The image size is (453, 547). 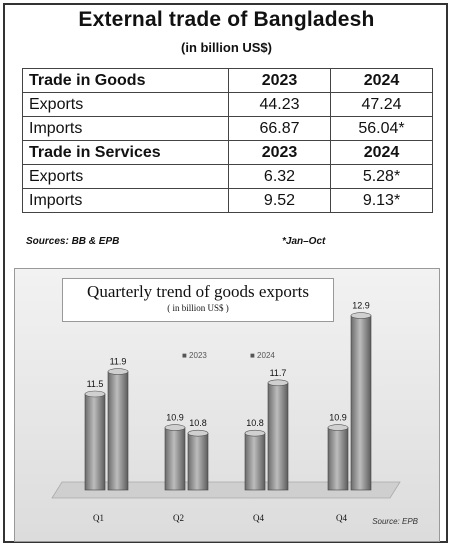 What do you see at coordinates (95, 442) in the screenshot?
I see `bar-2023-q1` at bounding box center [95, 442].